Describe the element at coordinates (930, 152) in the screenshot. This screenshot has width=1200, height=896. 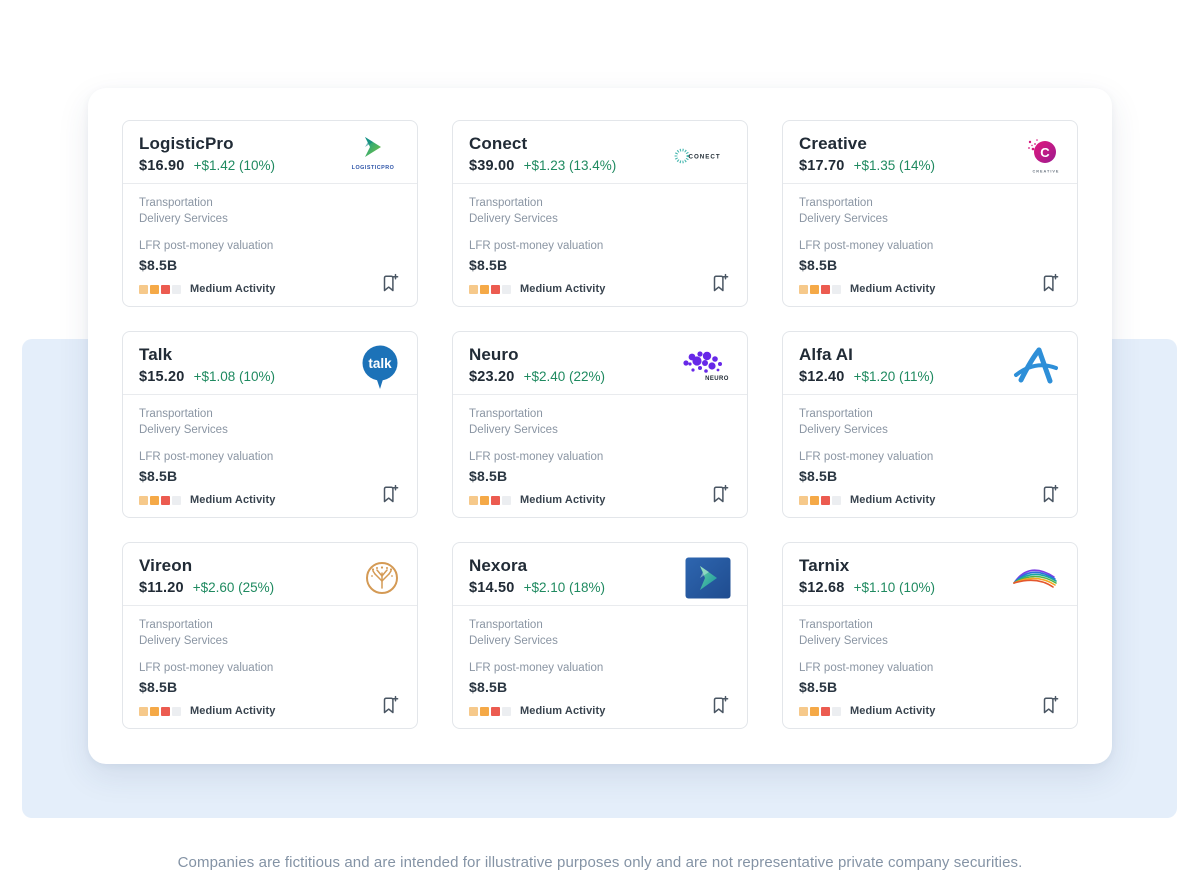
I see `card-header: Creative $17.70 +$1.35 (14%) C CREATIVE` at that location.